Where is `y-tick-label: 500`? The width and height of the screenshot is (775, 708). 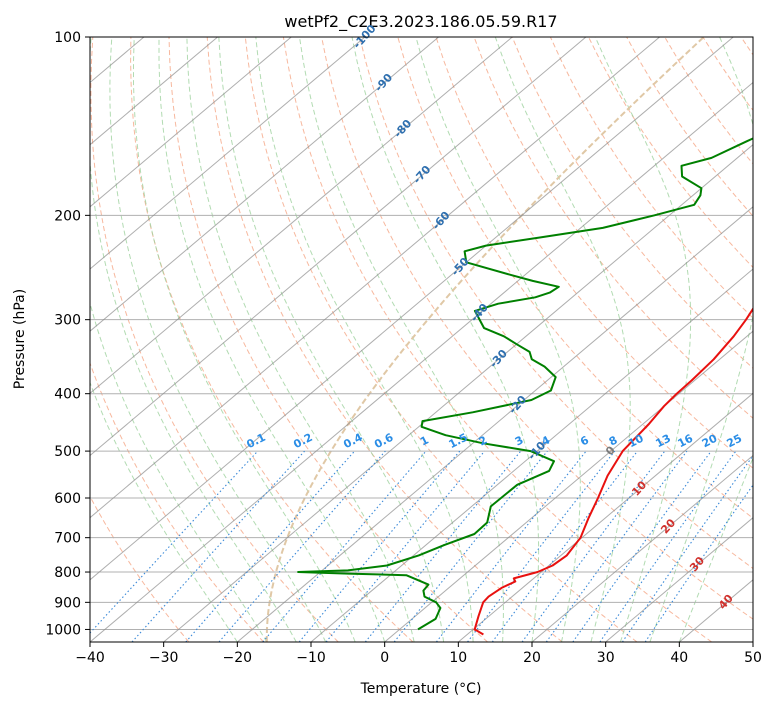 y-tick-label: 500 is located at coordinates (67, 452).